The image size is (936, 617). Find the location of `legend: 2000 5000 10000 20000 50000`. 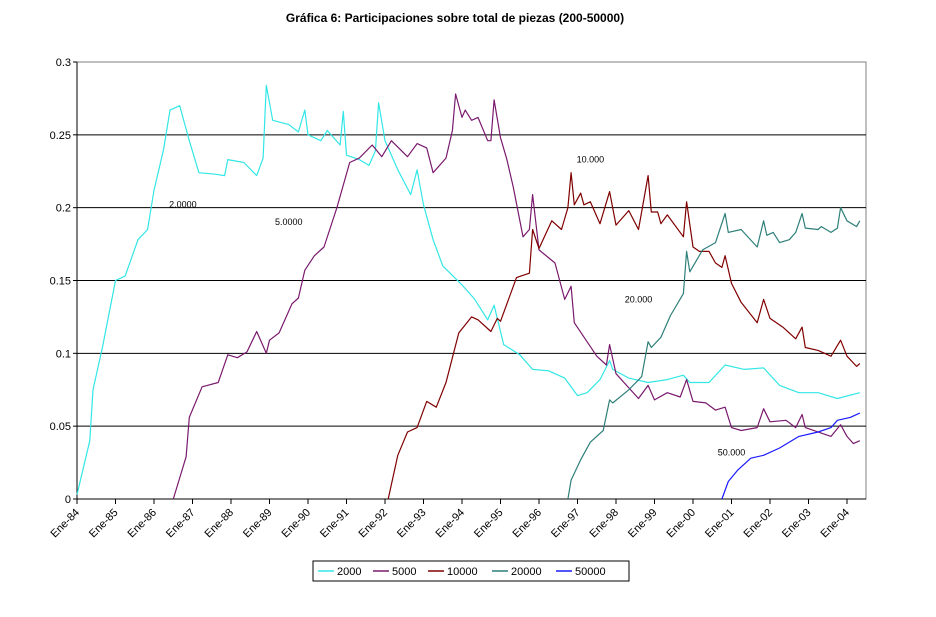

legend: 2000 5000 10000 20000 50000 is located at coordinates (471, 571).